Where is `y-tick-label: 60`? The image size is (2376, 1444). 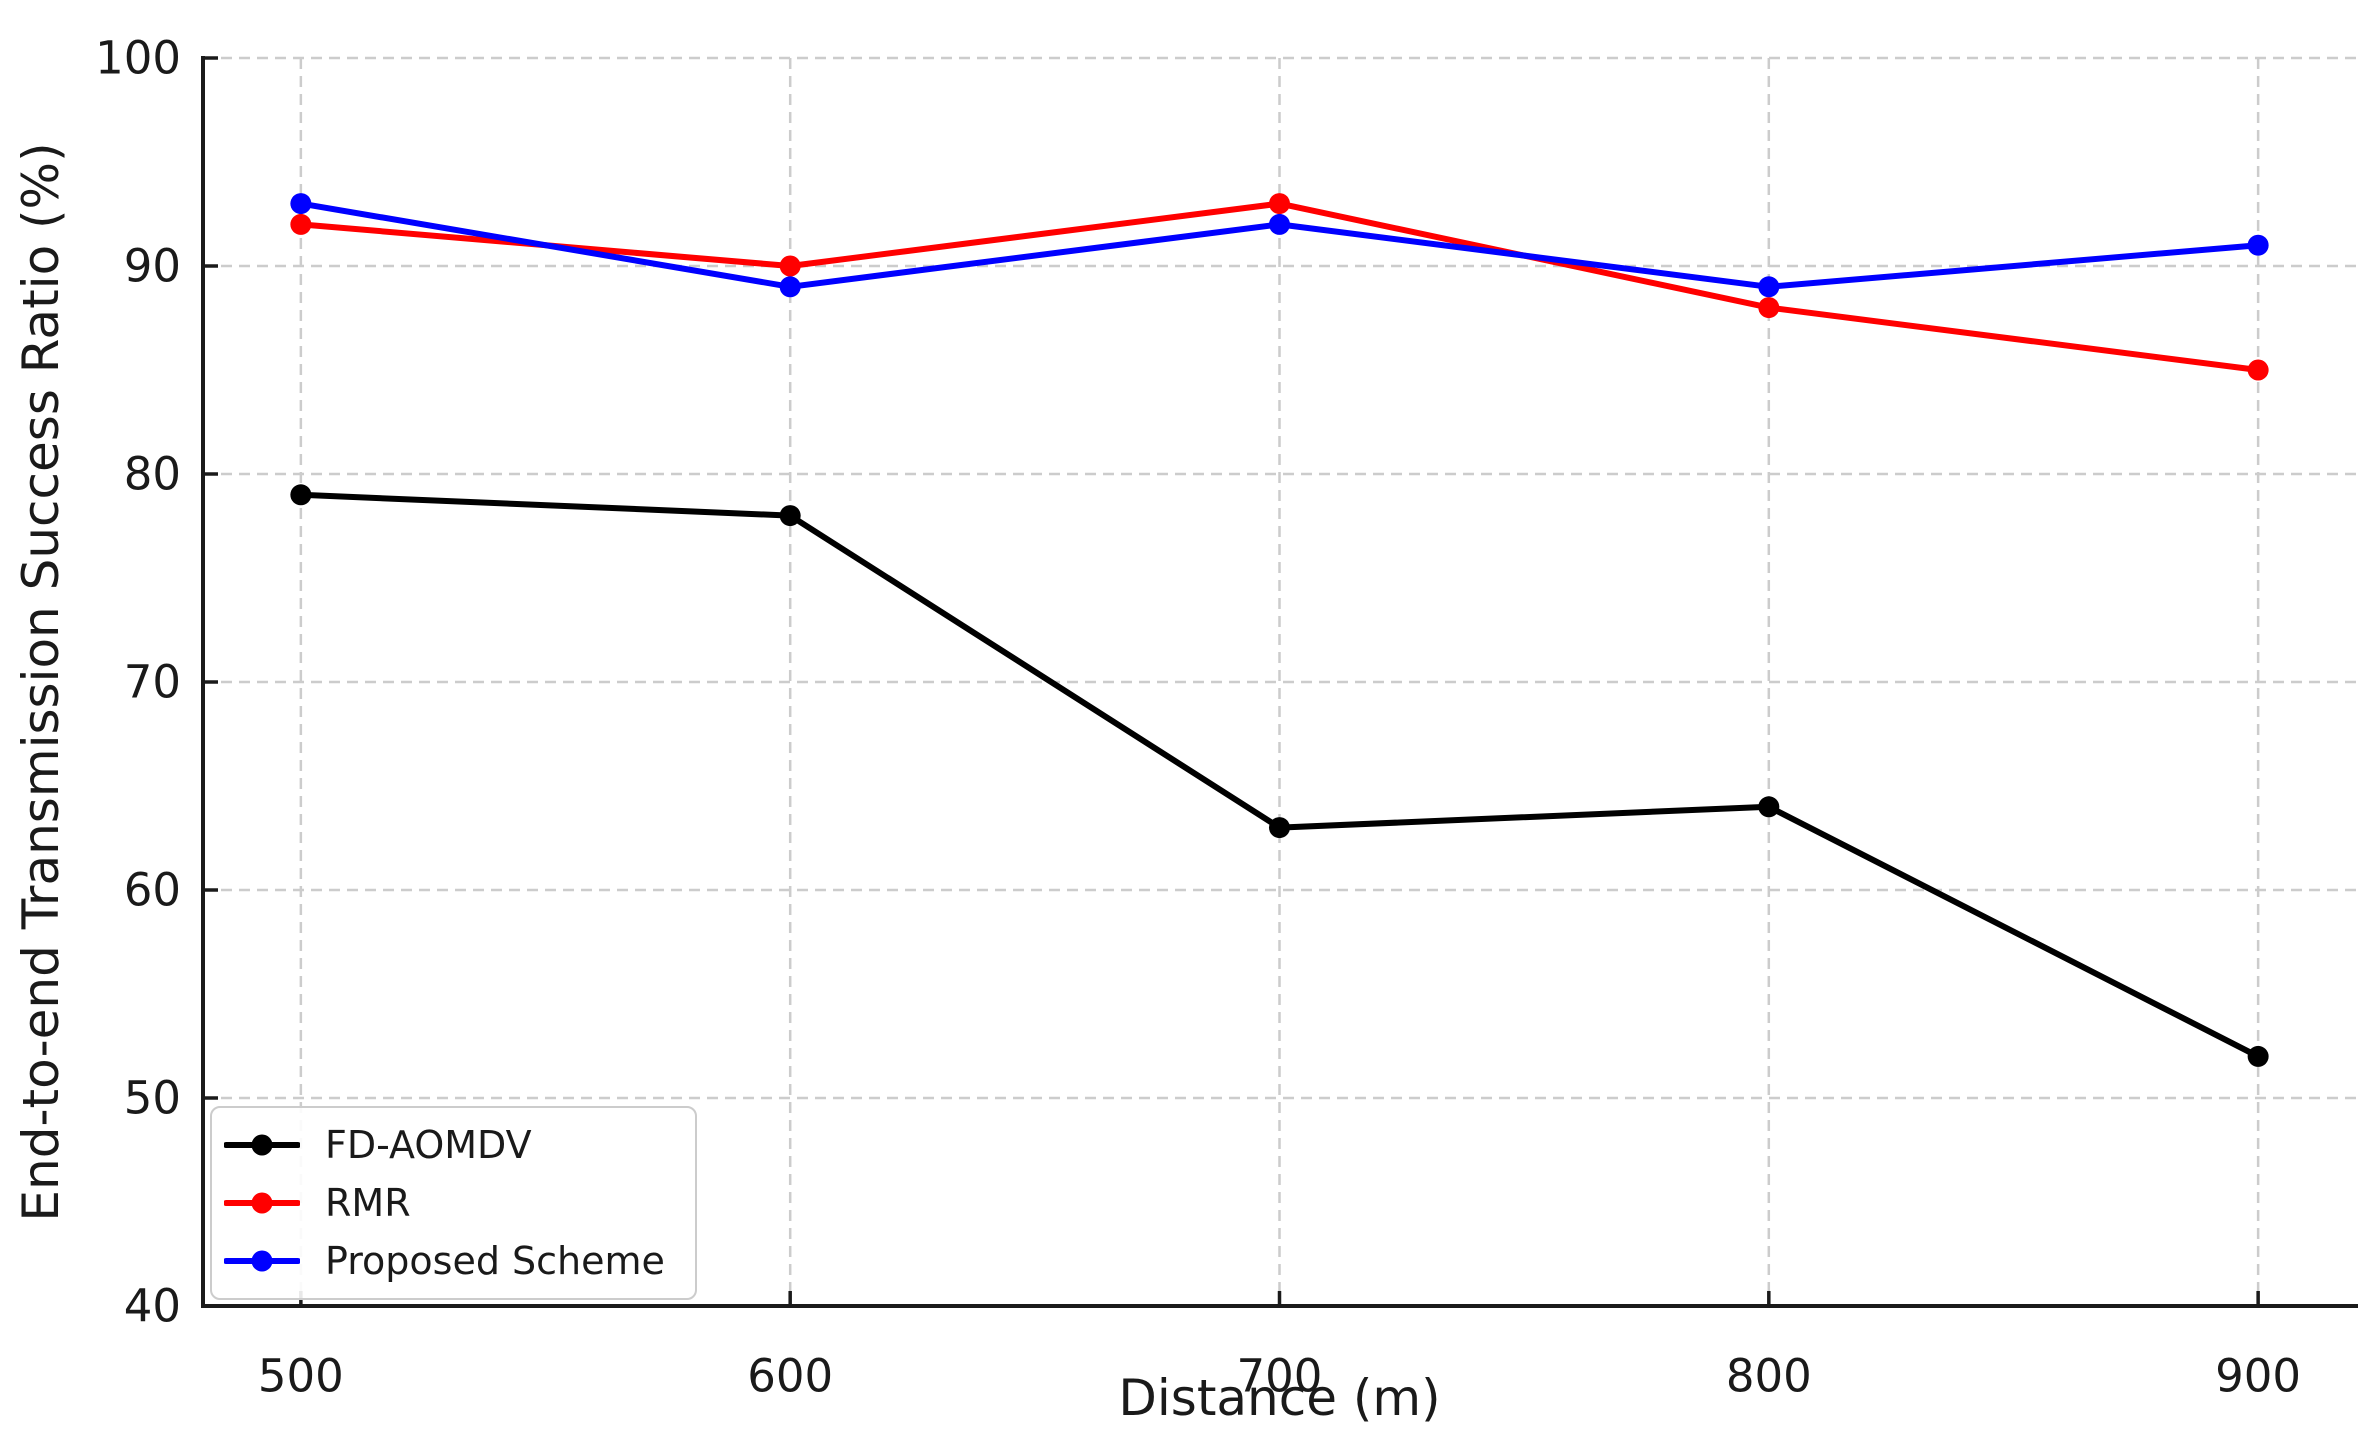 y-tick-label: 60 is located at coordinates (152, 890).